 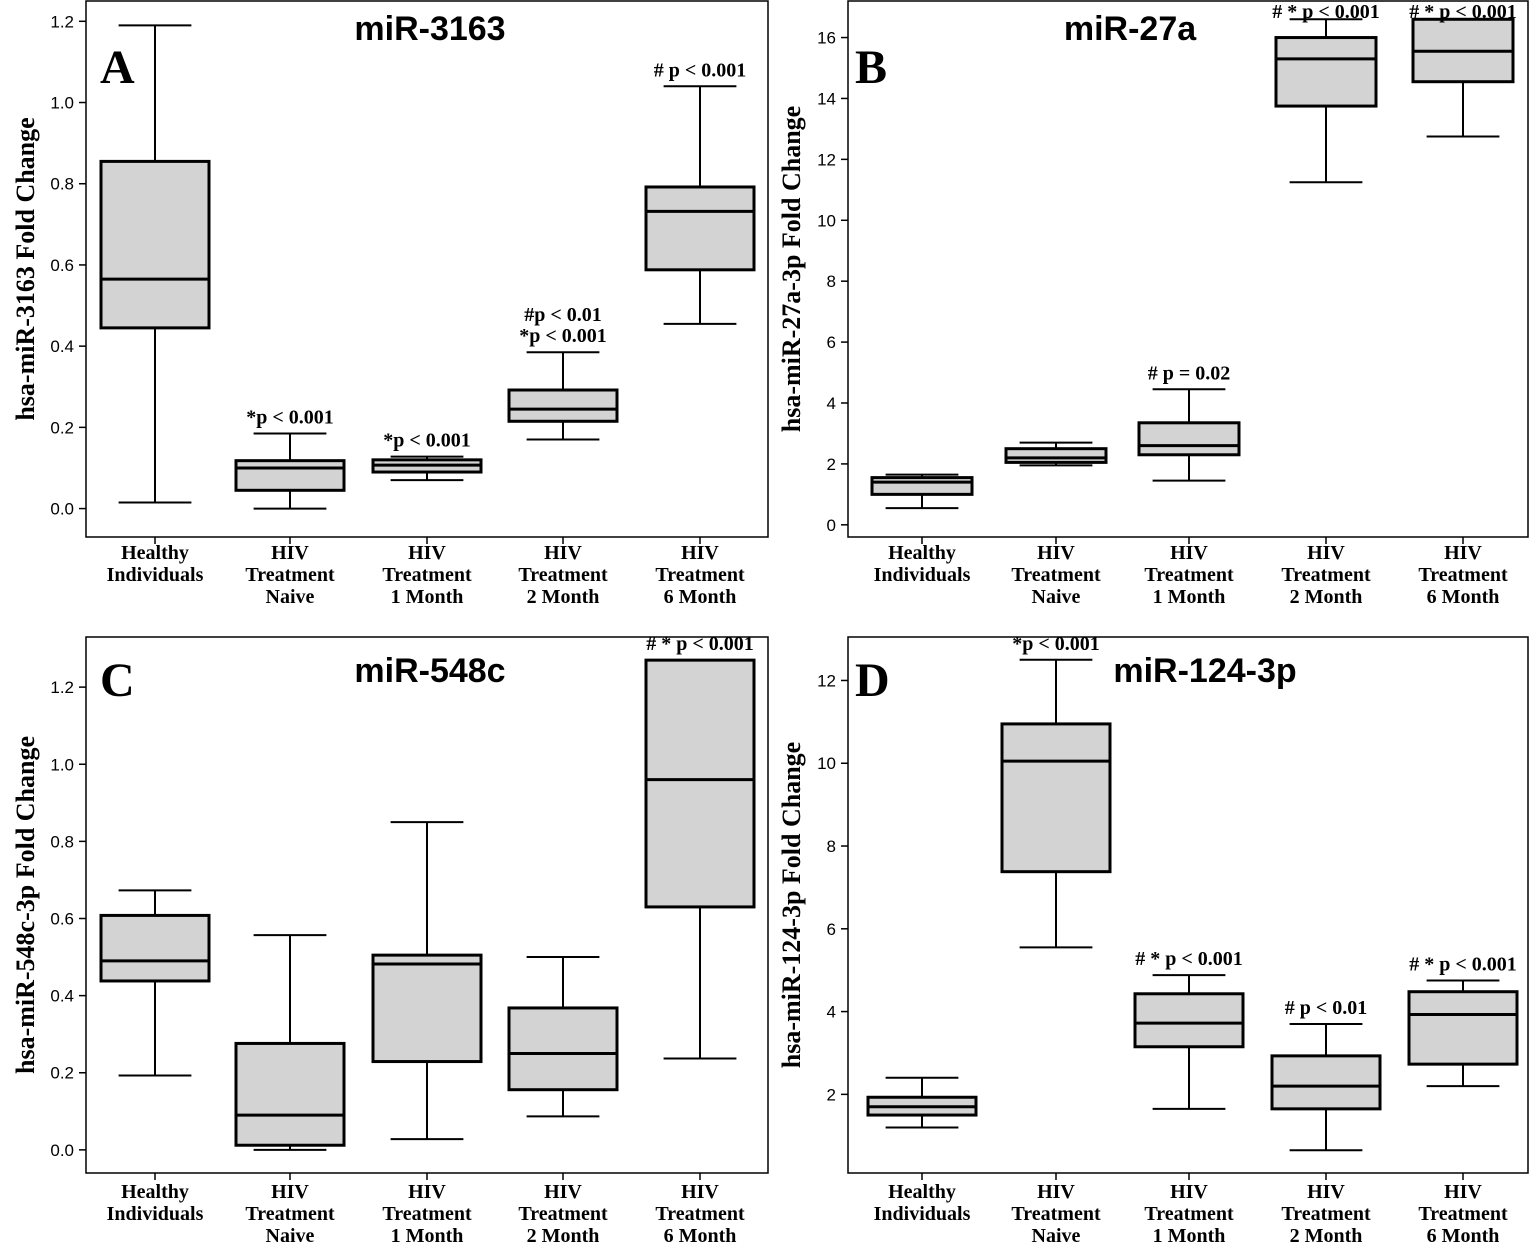 I want to click on panel-title: miR-27a, so click(x=1130, y=29).